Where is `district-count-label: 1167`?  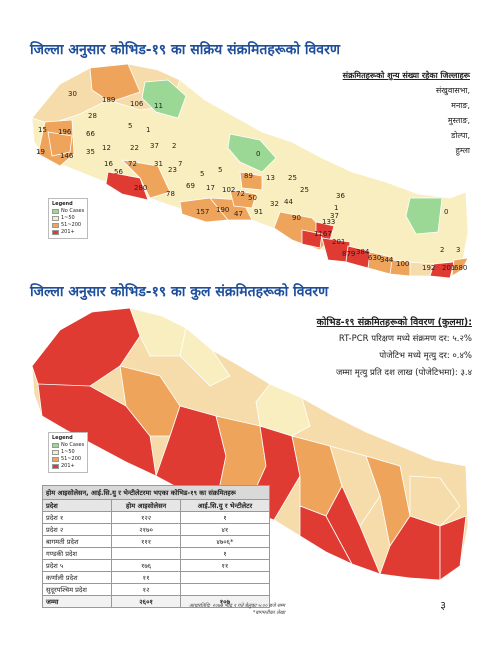
district-count-label: 1167 is located at coordinates (323, 234).